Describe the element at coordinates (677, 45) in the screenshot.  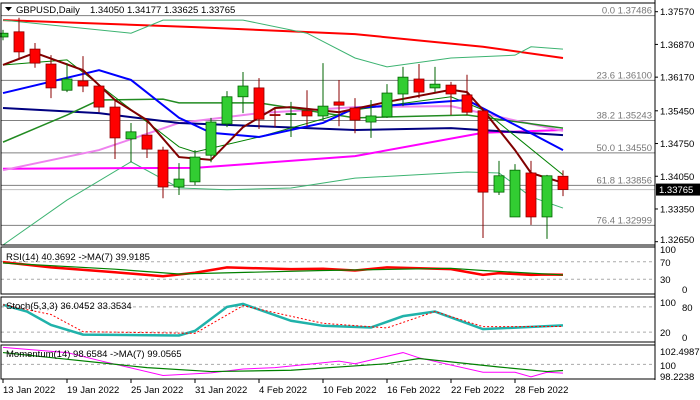
I see `price-tick-label: 1.36870` at that location.